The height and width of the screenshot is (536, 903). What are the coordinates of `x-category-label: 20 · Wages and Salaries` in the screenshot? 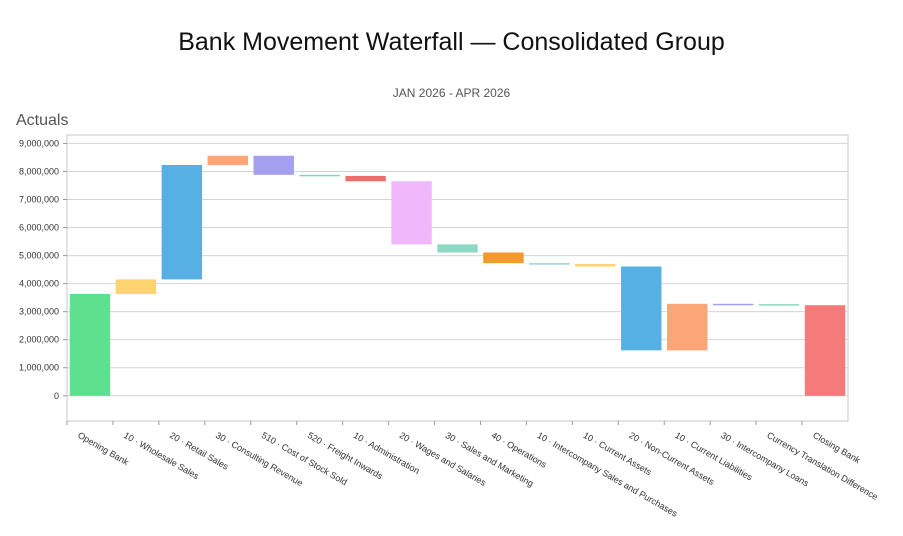 It's located at (443, 459).